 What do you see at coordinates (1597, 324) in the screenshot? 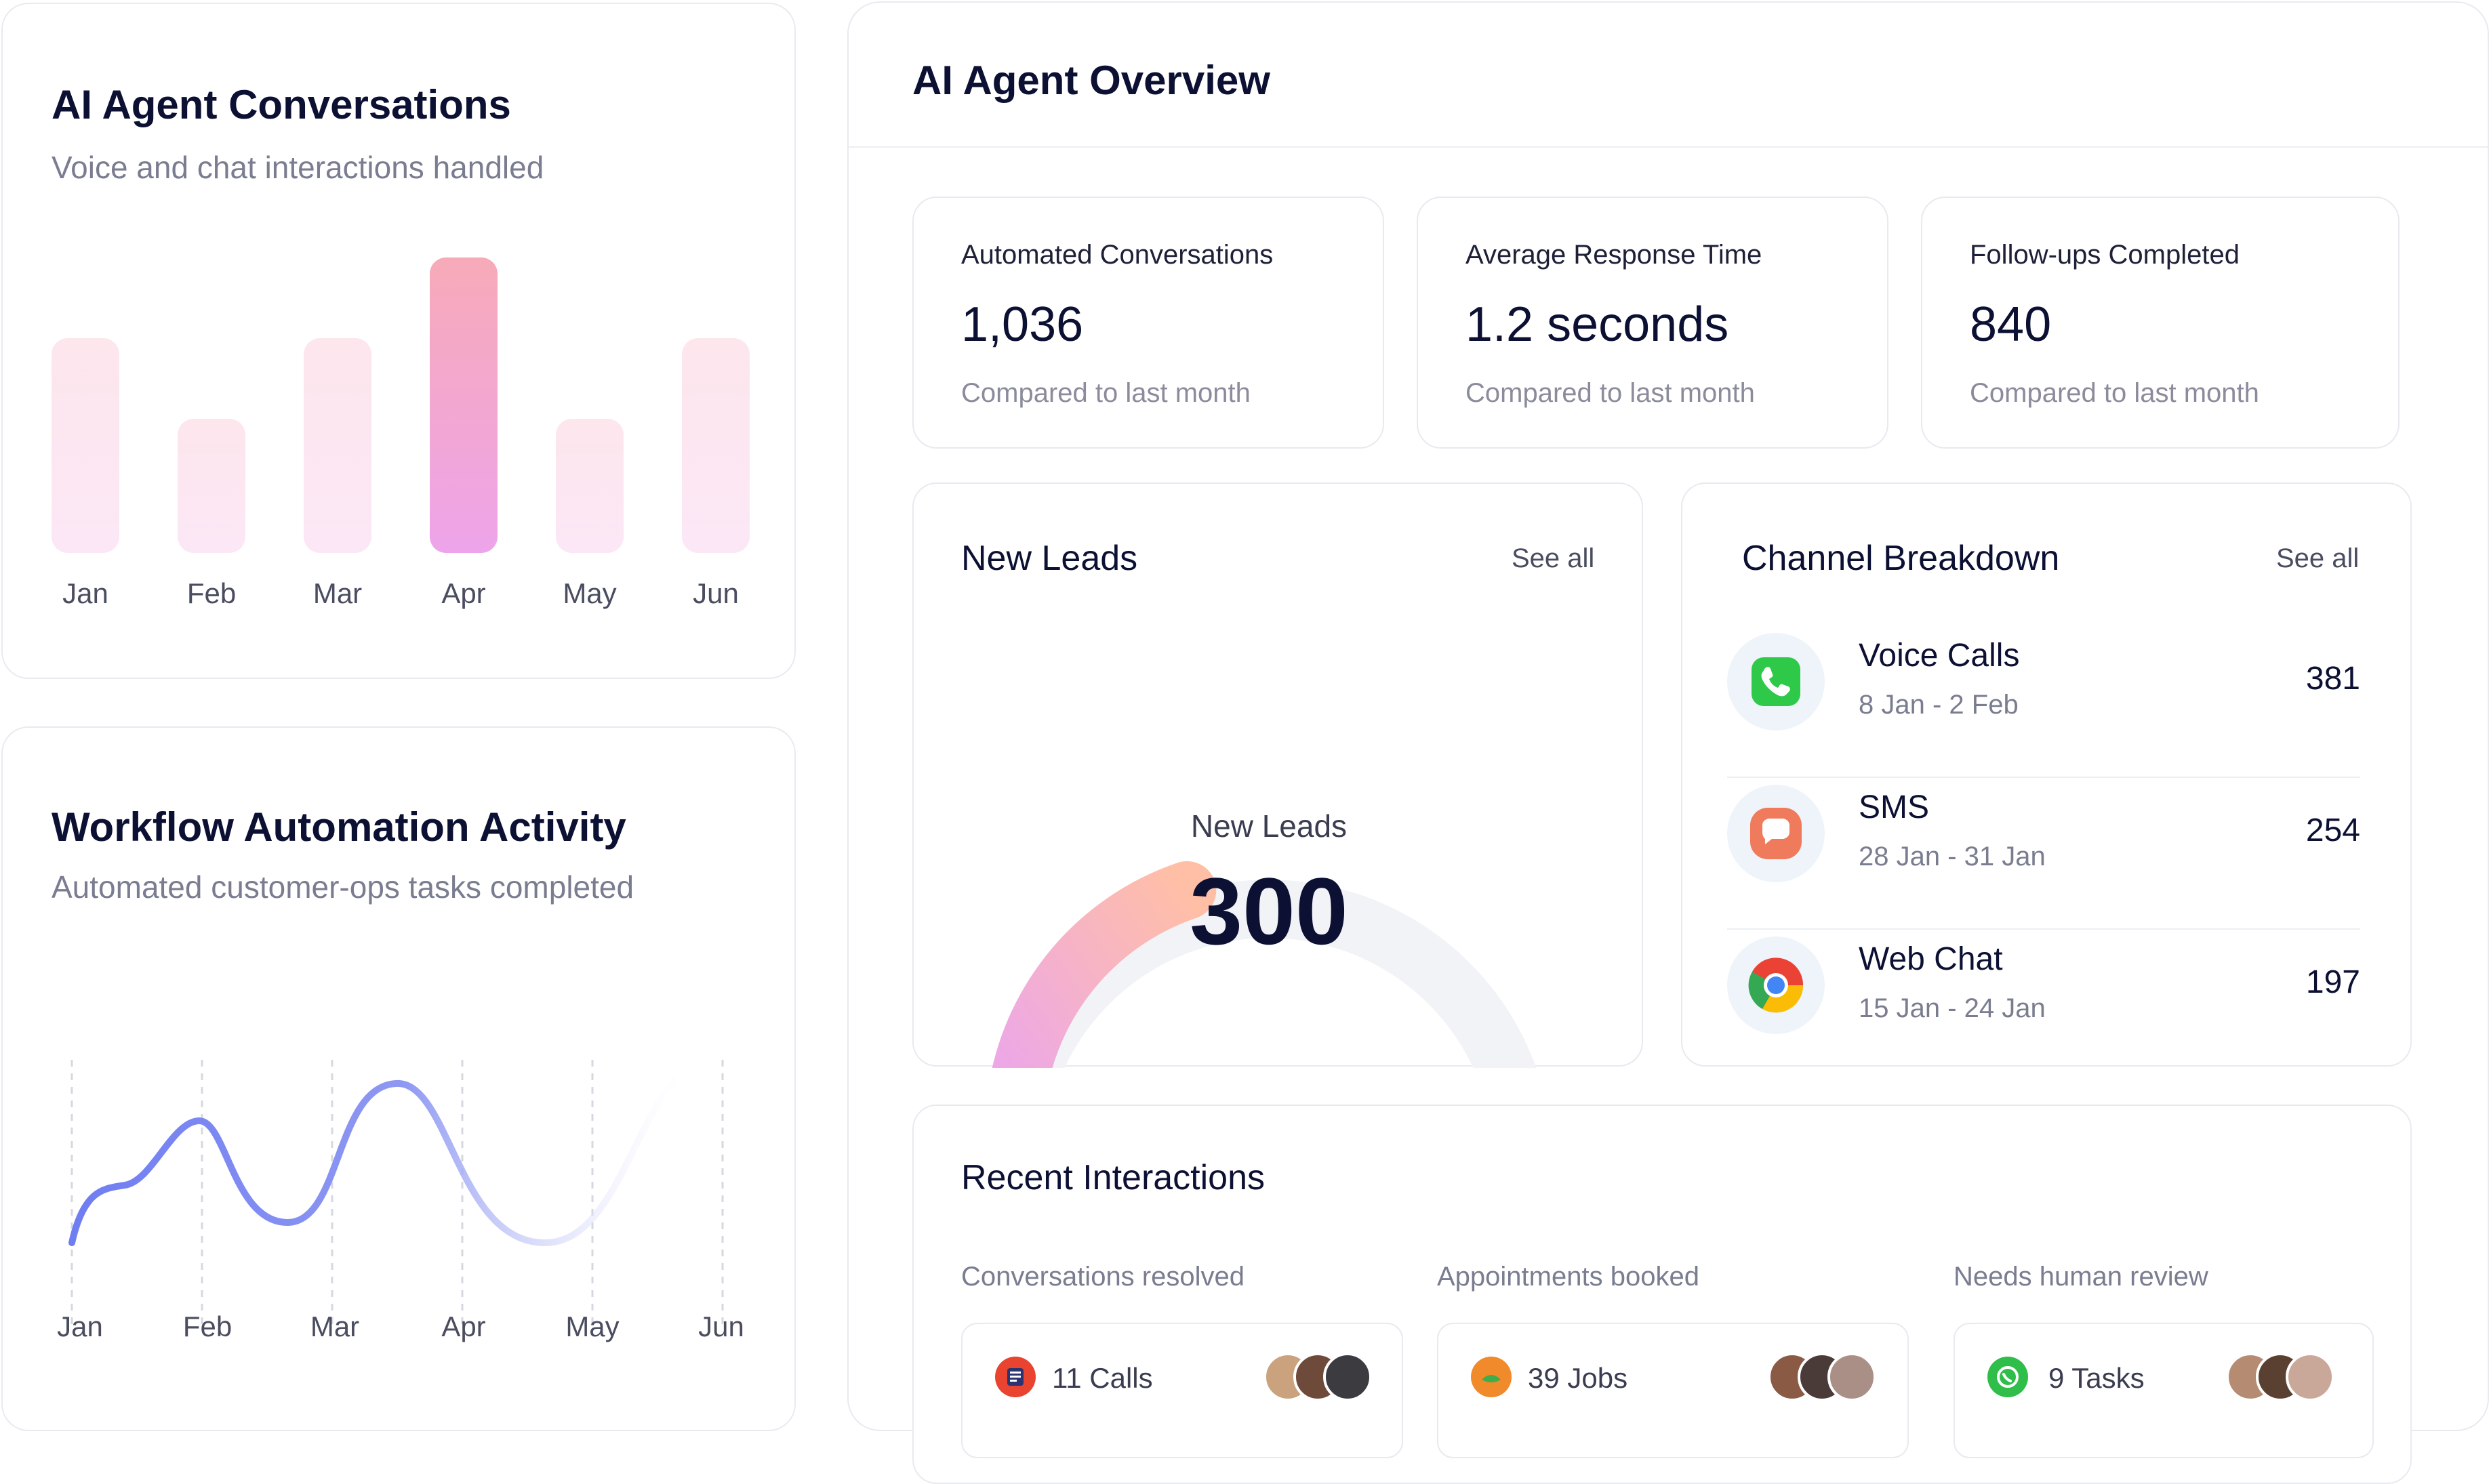
I see `stat-value: 1.2 seconds` at bounding box center [1597, 324].